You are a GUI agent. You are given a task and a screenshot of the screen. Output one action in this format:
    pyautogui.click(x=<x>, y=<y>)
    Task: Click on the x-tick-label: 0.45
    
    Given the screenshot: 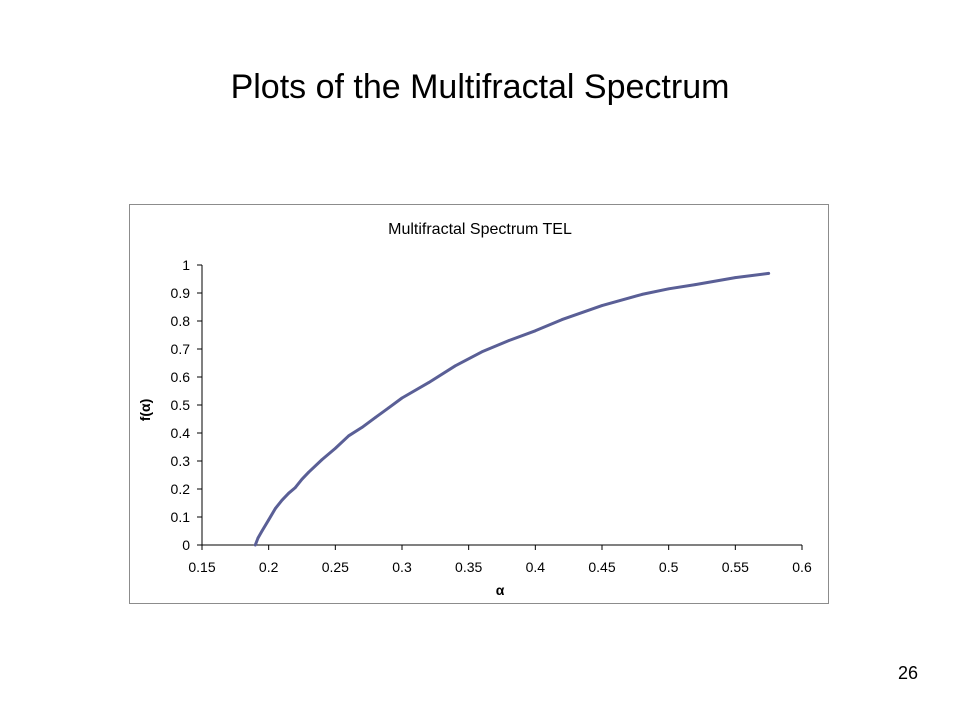 What is the action you would take?
    pyautogui.click(x=601, y=567)
    